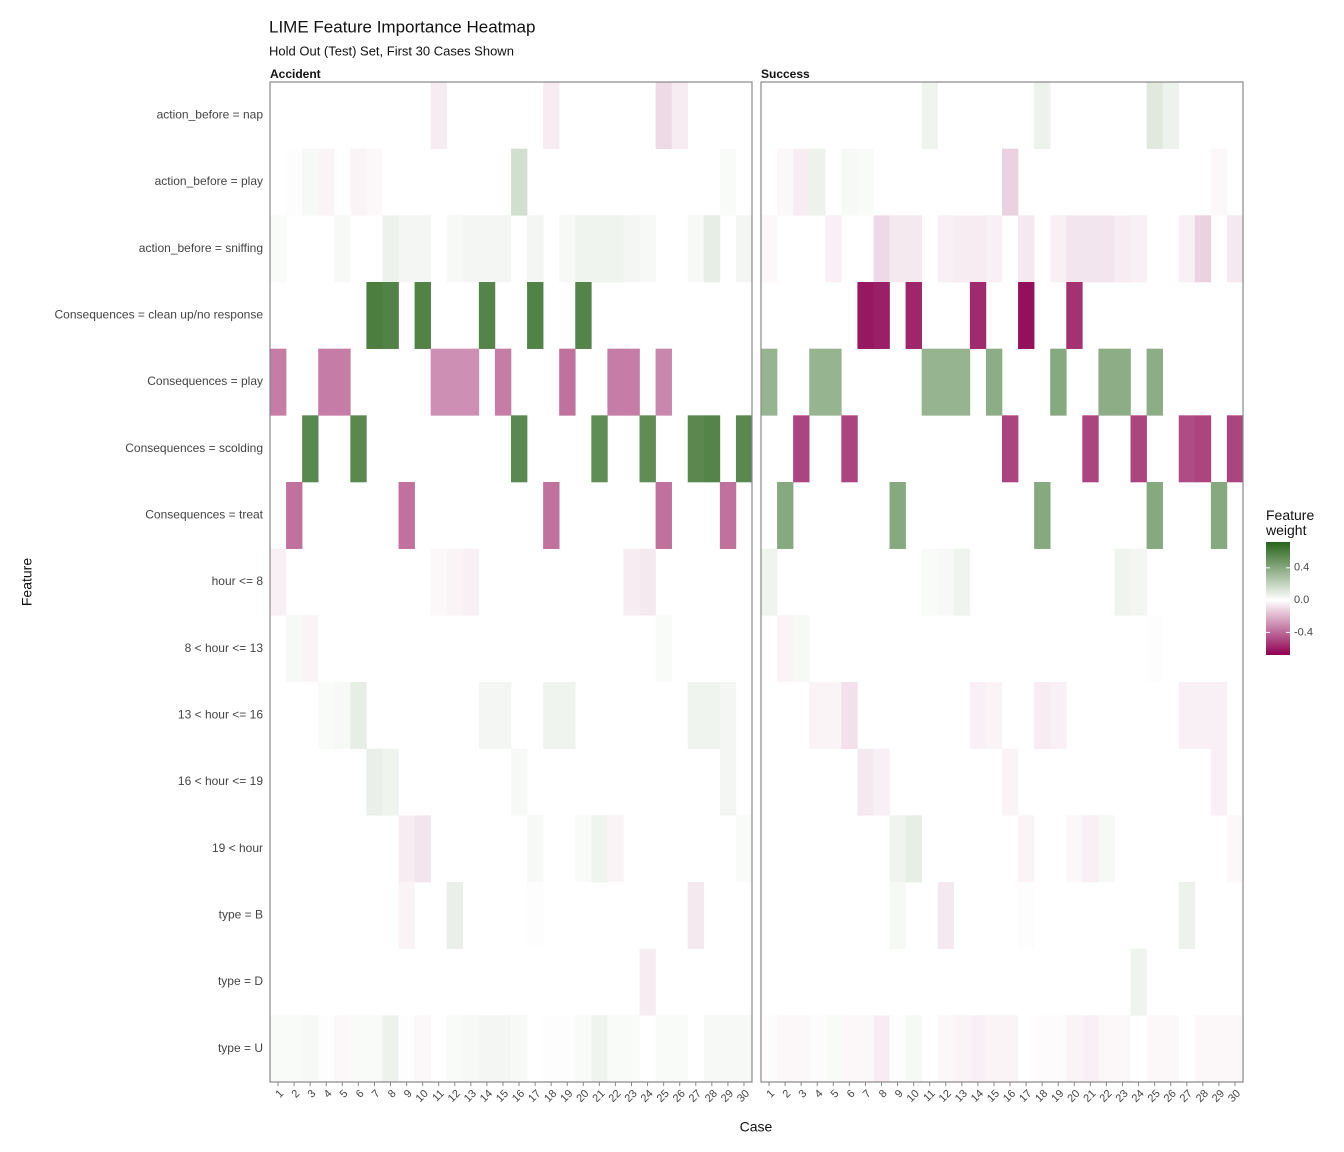  What do you see at coordinates (819, 1094) in the screenshot?
I see `x-tick-label: 4` at bounding box center [819, 1094].